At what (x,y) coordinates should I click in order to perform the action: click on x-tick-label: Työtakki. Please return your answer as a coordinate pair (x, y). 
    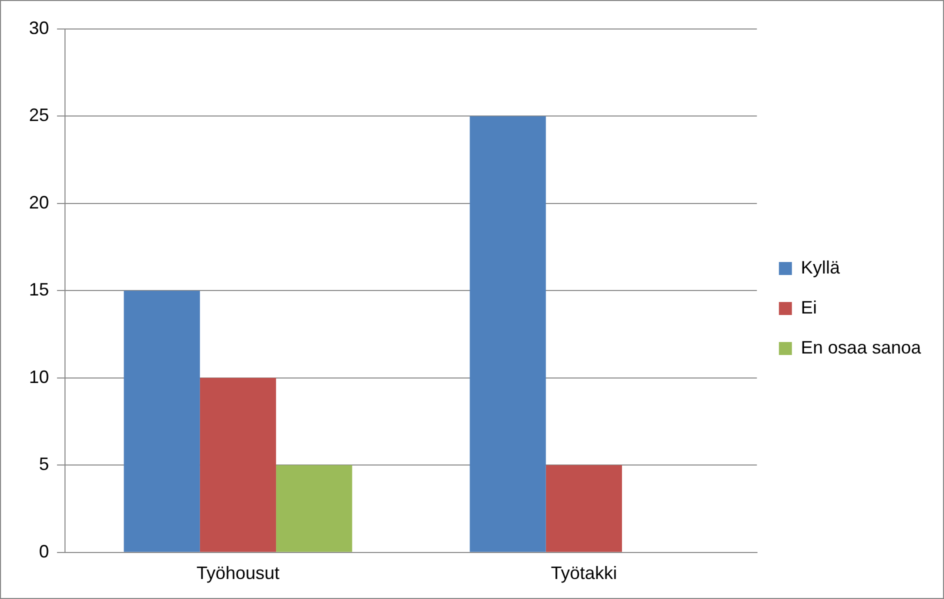
    Looking at the image, I should click on (583, 573).